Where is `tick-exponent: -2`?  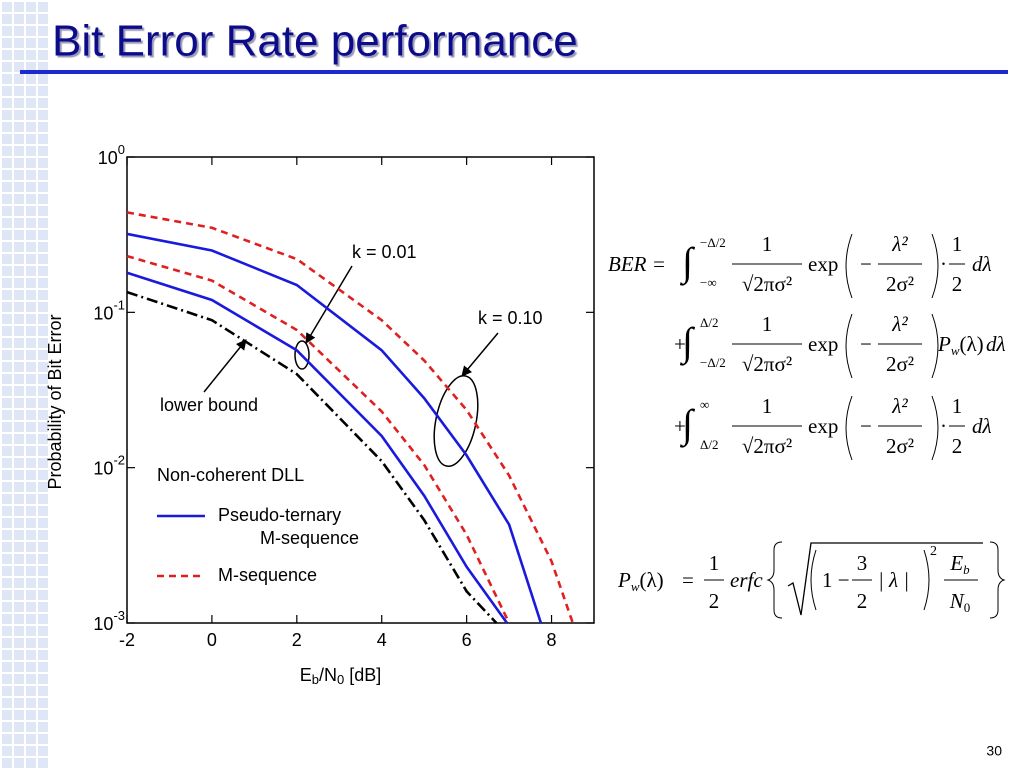
tick-exponent: -2 is located at coordinates (119, 460).